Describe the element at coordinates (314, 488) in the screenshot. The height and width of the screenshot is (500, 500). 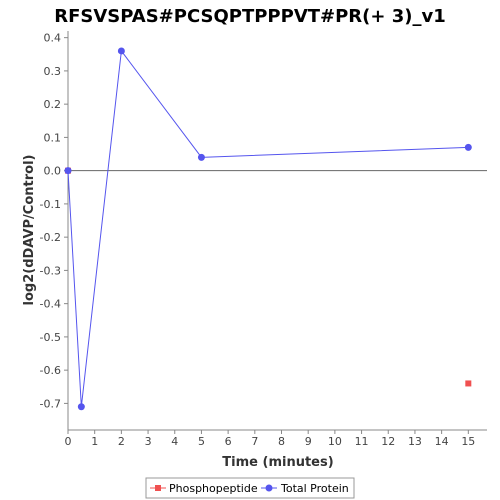
I see `legend-total-protein-label: Total Protein` at that location.